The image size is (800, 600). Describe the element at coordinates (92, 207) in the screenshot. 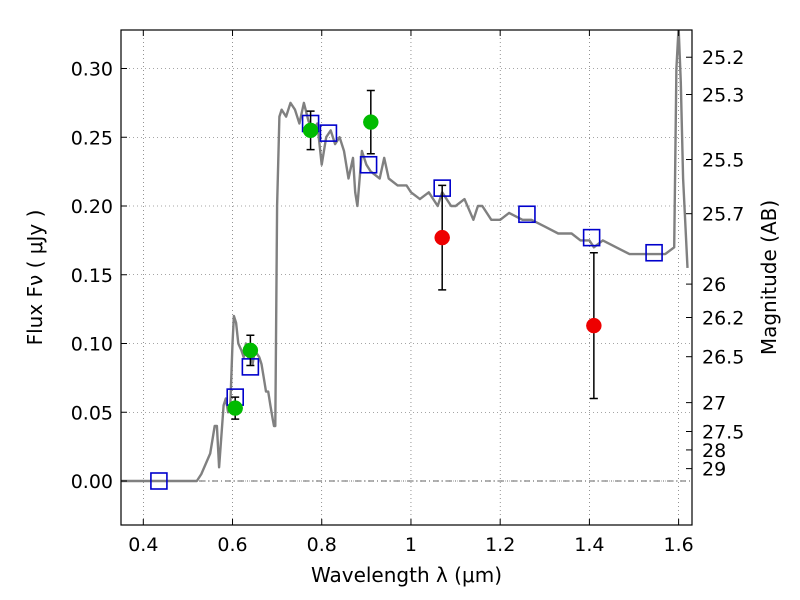

I see `y-tick-label: 0.20` at that location.